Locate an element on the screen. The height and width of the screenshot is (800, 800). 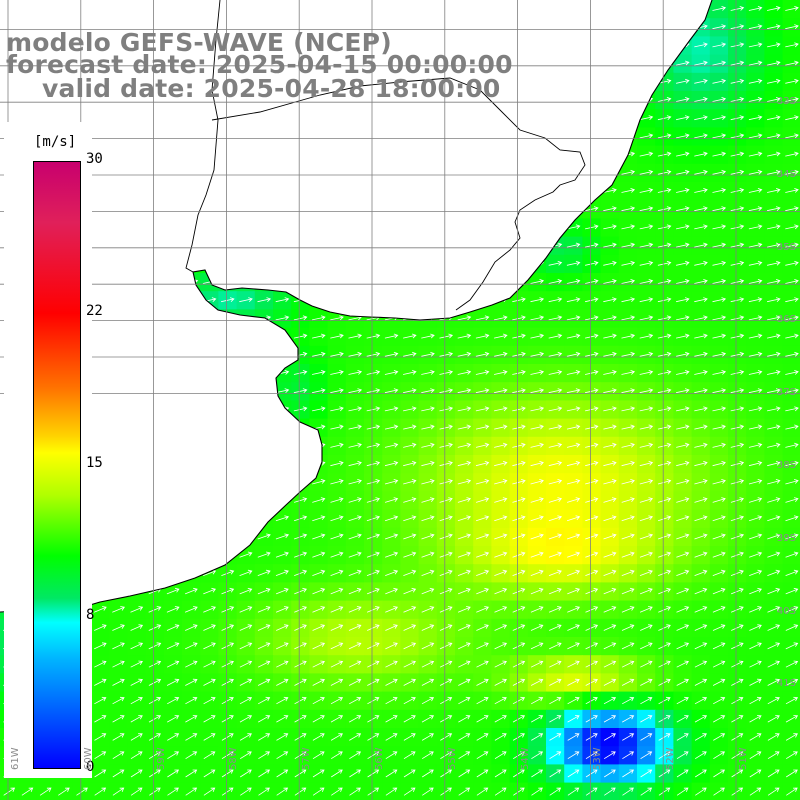
latitude-label: 33S is located at coordinates (786, 101).